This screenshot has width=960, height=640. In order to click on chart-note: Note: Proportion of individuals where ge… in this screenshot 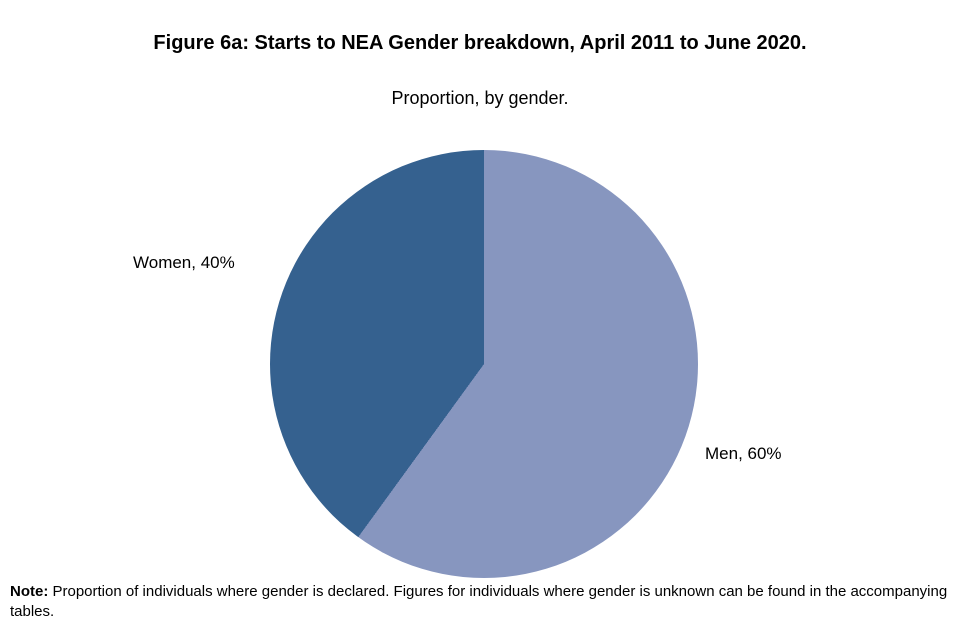, I will do `click(481, 602)`.